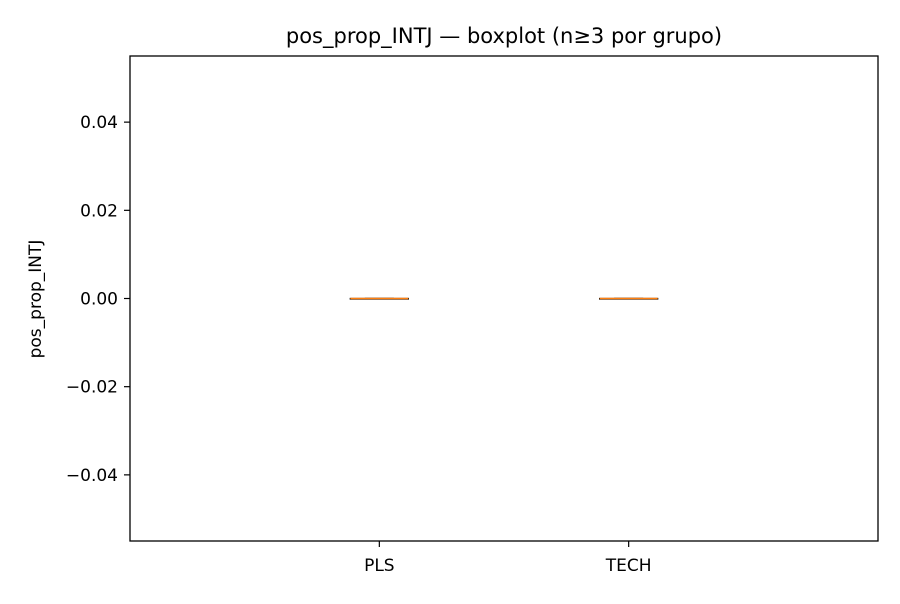  What do you see at coordinates (92, 388) in the screenshot?
I see `y-tick-label: −0.02` at bounding box center [92, 388].